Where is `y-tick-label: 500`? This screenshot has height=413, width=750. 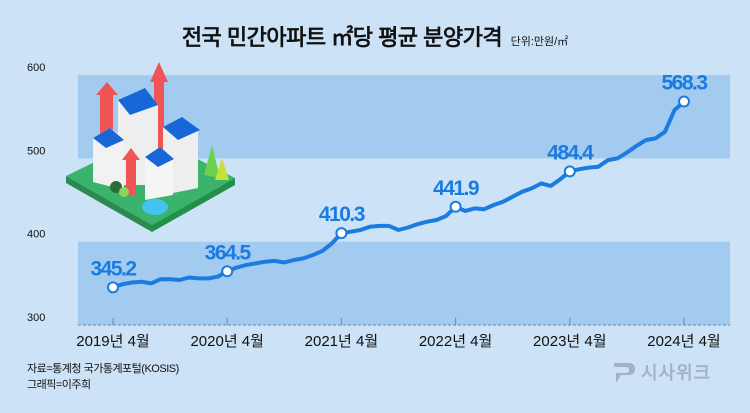
y-tick-label: 500 is located at coordinates (36, 151).